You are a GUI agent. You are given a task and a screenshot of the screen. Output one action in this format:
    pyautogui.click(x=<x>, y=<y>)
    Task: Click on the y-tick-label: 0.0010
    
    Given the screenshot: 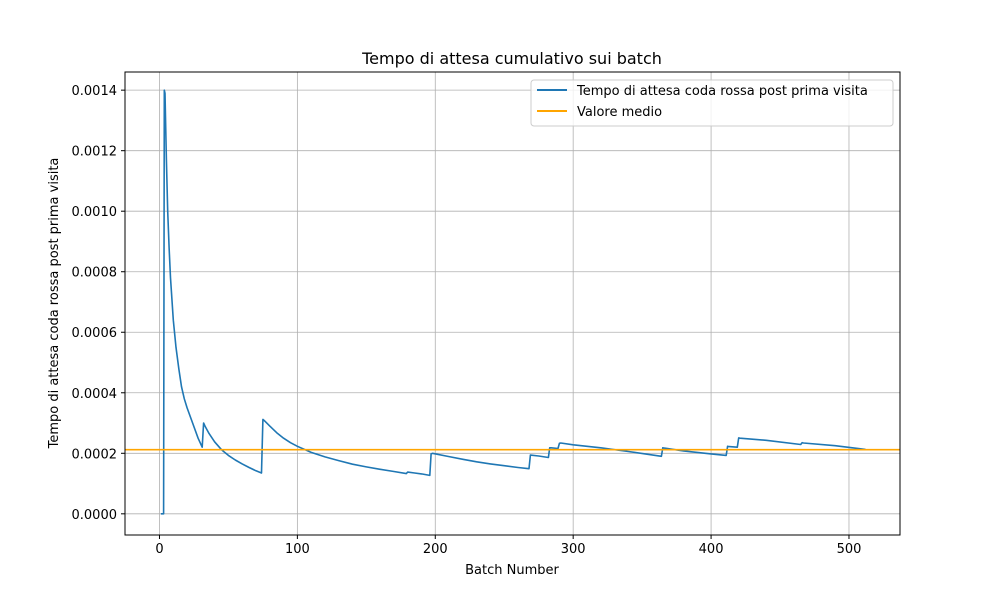 What is the action you would take?
    pyautogui.click(x=95, y=212)
    